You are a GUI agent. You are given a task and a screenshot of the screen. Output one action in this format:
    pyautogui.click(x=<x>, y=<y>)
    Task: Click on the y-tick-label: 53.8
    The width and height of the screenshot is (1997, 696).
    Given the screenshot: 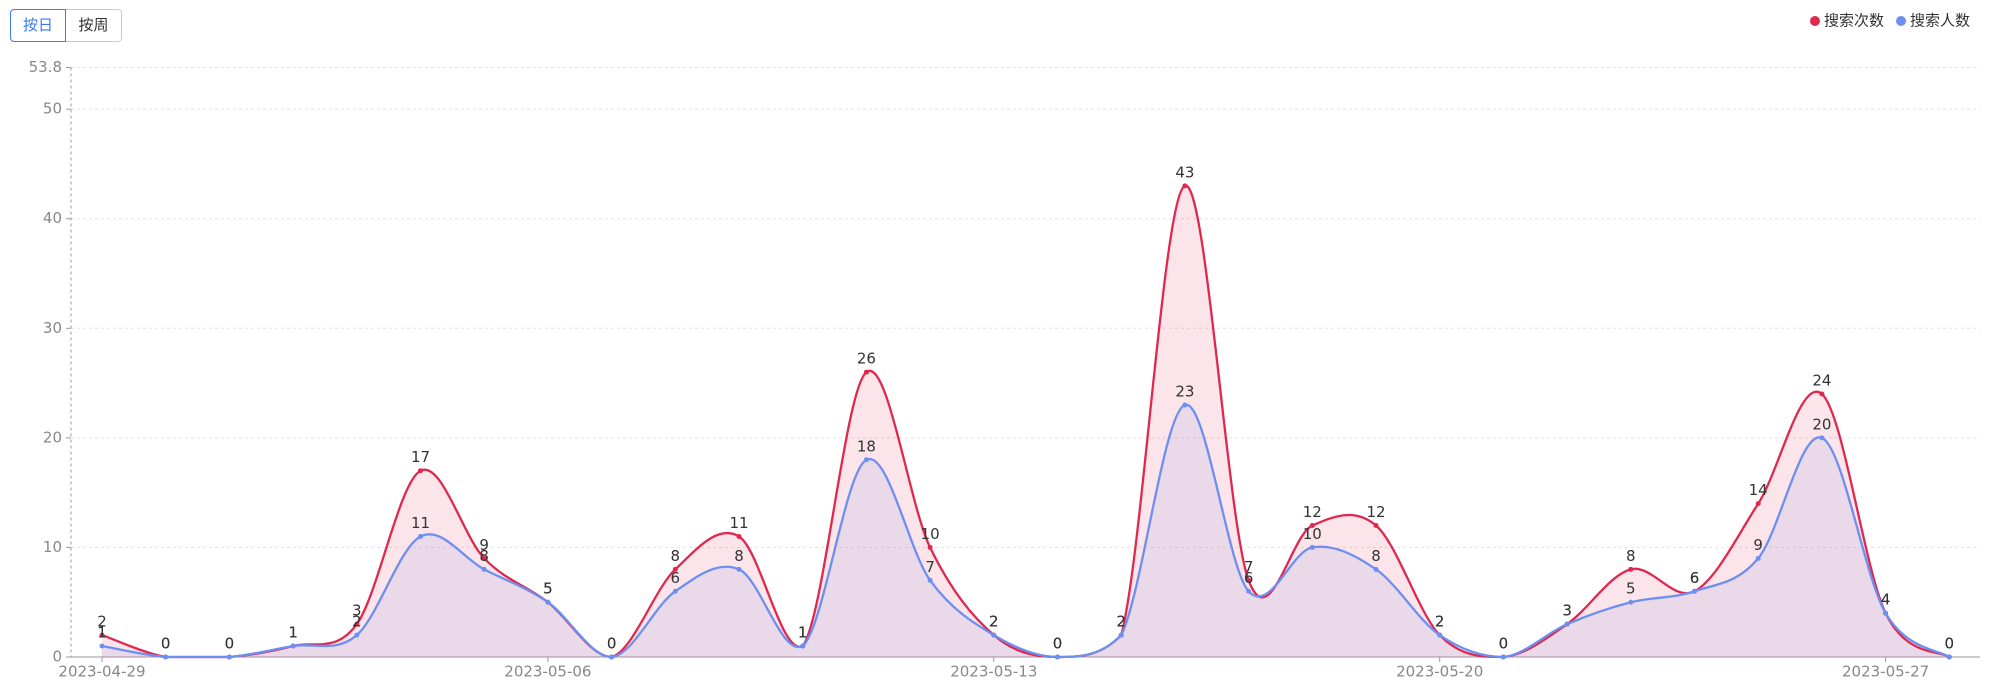 What is the action you would take?
    pyautogui.click(x=45, y=67)
    